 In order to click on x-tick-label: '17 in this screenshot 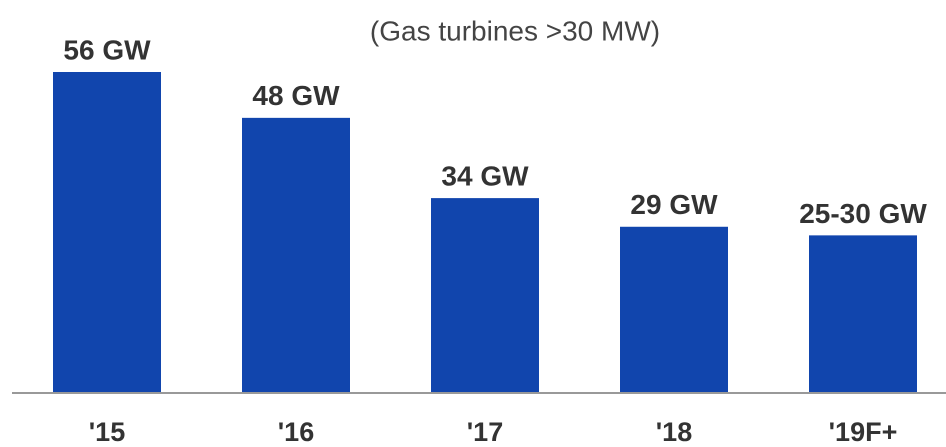, I will do `click(485, 432)`.